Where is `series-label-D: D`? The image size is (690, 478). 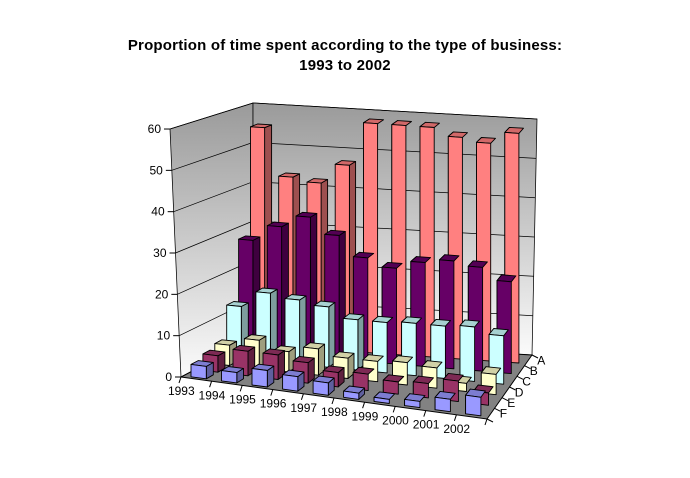
series-label-D: D is located at coordinates (519, 392).